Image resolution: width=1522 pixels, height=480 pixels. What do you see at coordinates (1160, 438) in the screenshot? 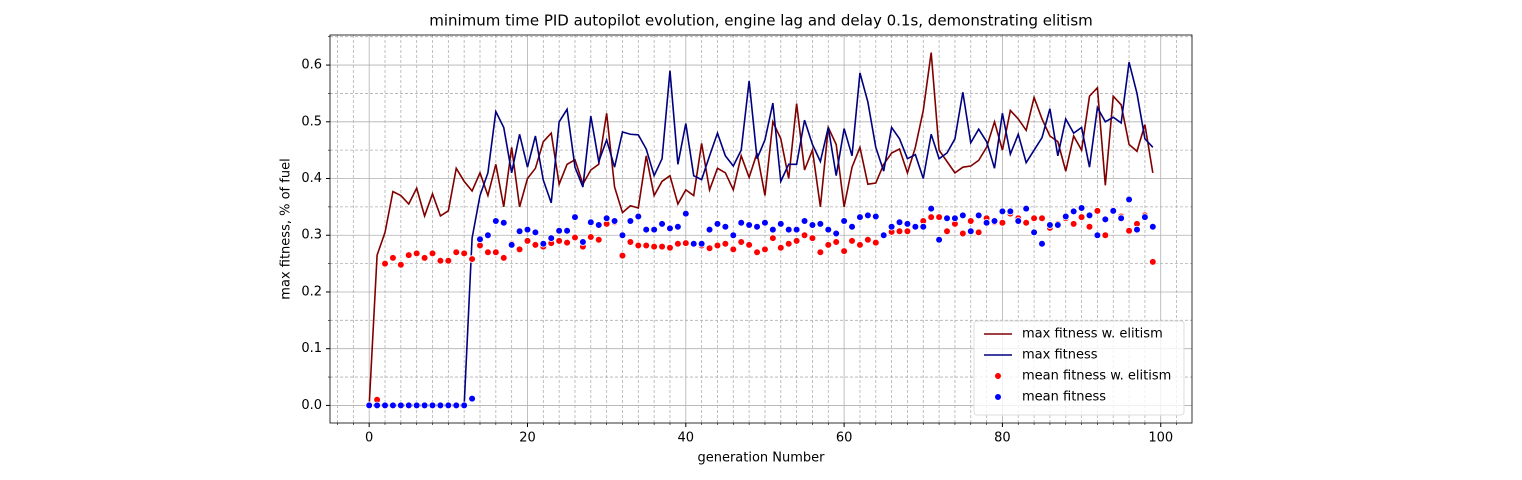
I see `x-tick-label: 100` at bounding box center [1160, 438].